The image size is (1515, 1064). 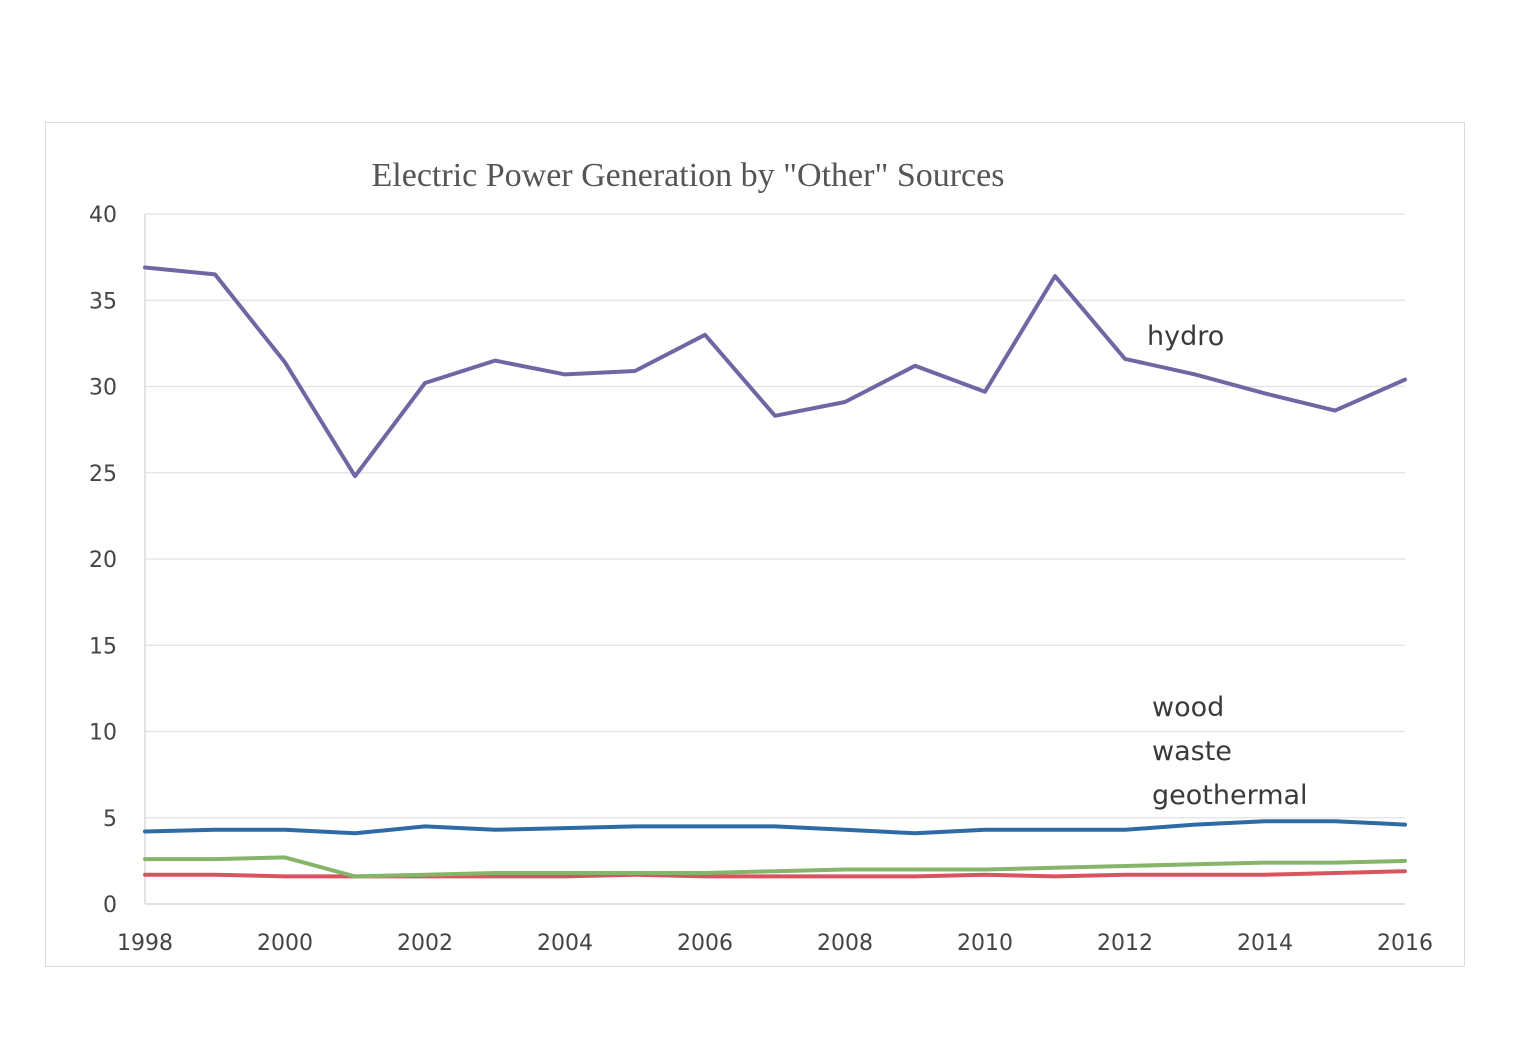 I want to click on y-tick-label: 30, so click(x=103, y=388).